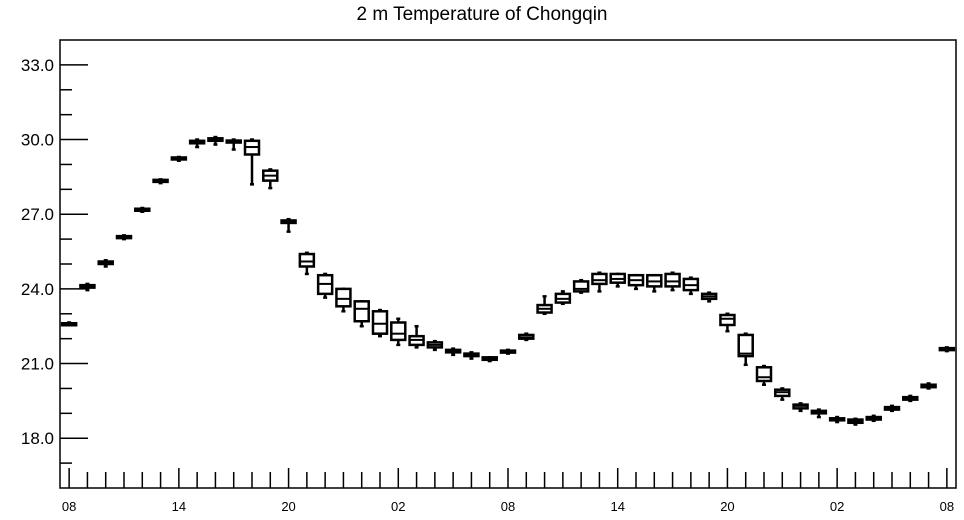  I want to click on y-tick-label: 21.0, so click(37, 364).